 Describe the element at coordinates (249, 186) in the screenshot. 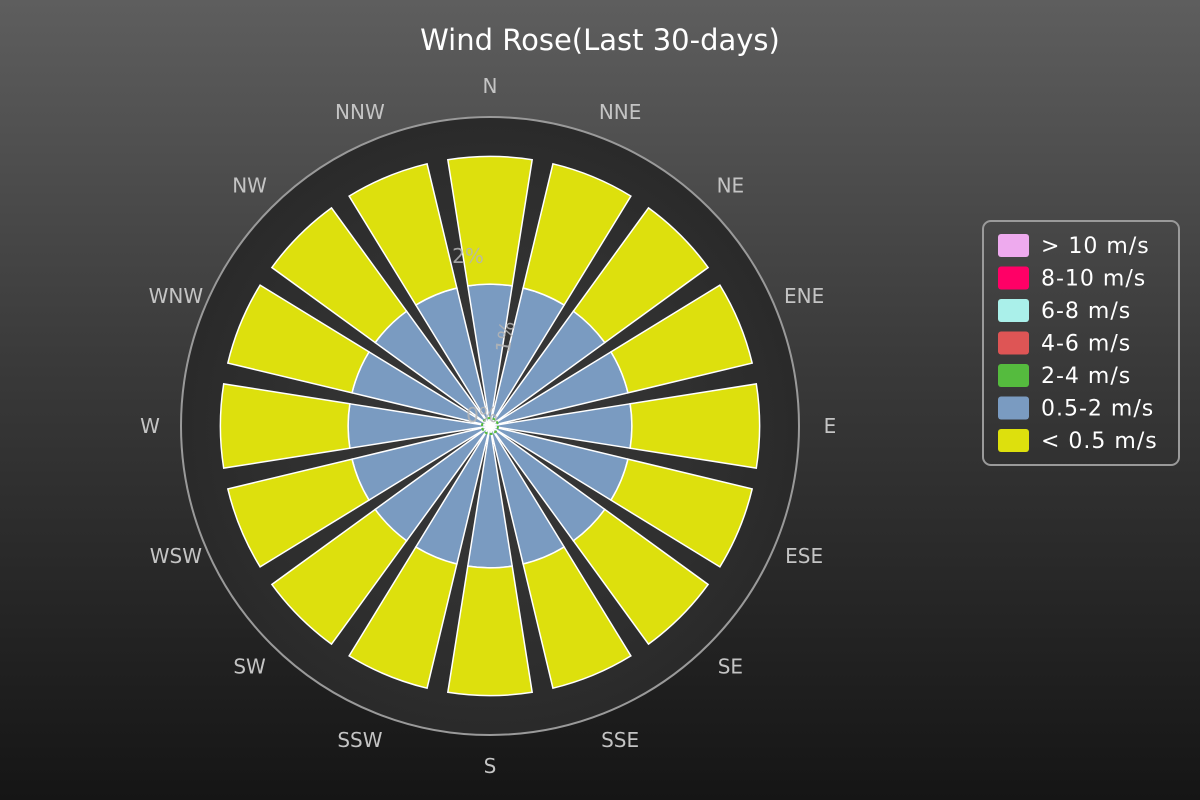

I see `direction-label-nw: NW` at that location.